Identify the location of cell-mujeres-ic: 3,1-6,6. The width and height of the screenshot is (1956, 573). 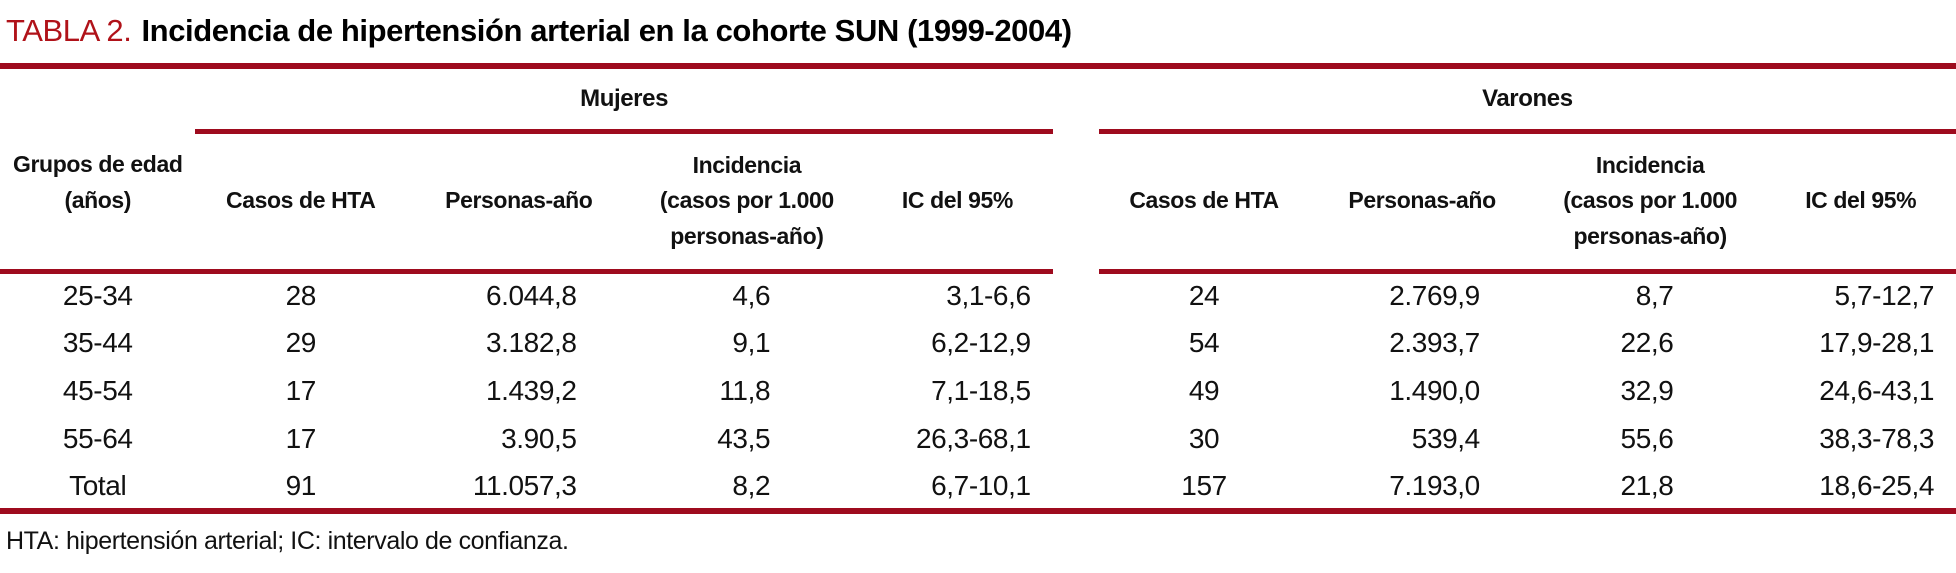
(957, 294).